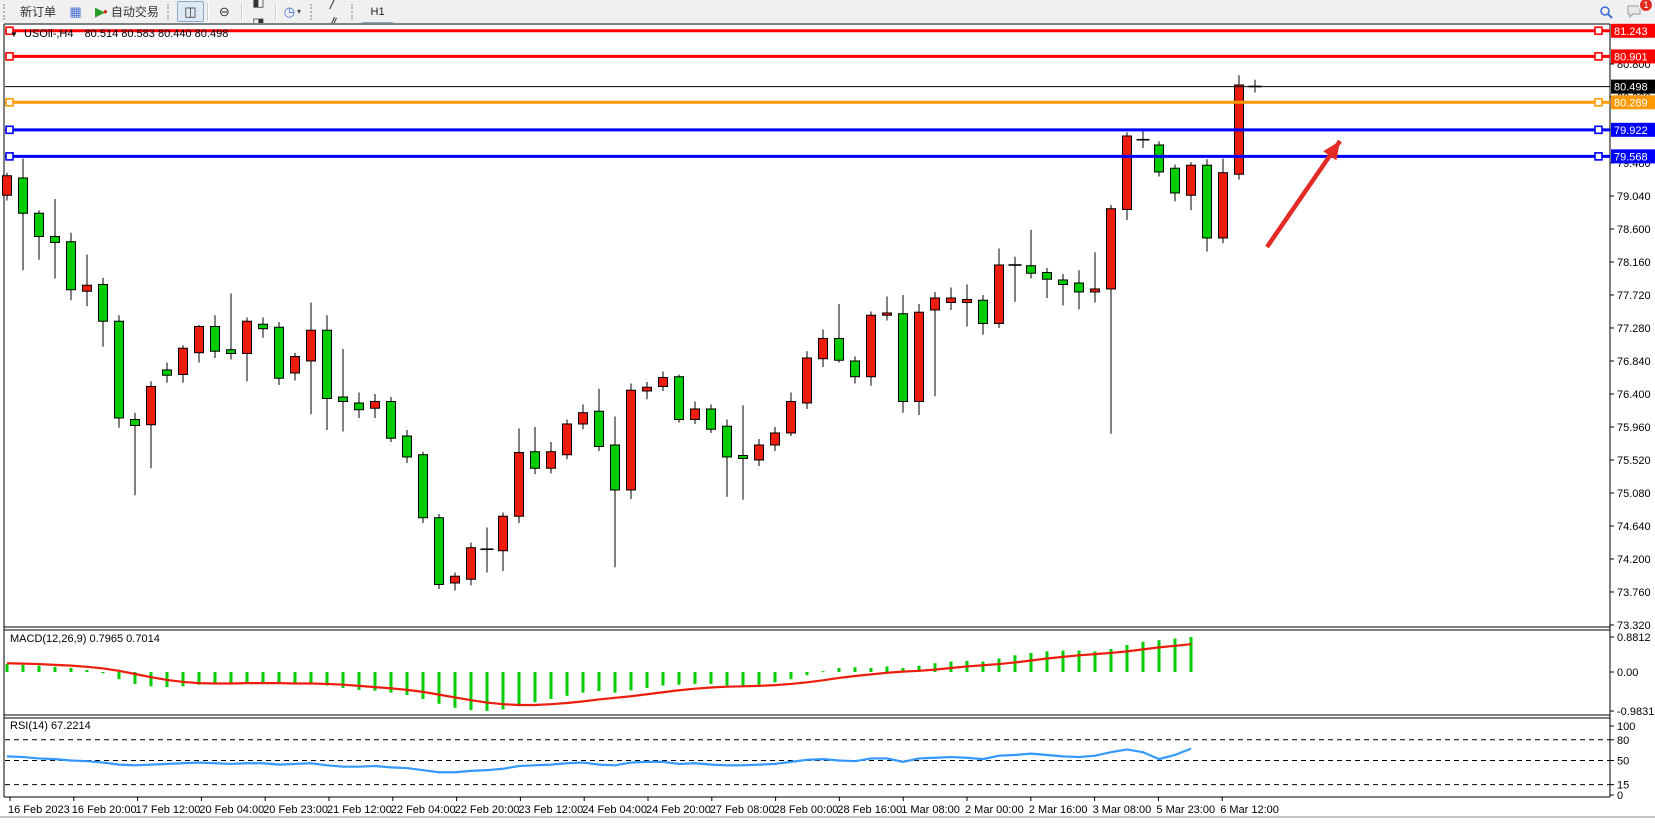  I want to click on time-tick-label: 28 Feb 16:00, so click(869, 810).